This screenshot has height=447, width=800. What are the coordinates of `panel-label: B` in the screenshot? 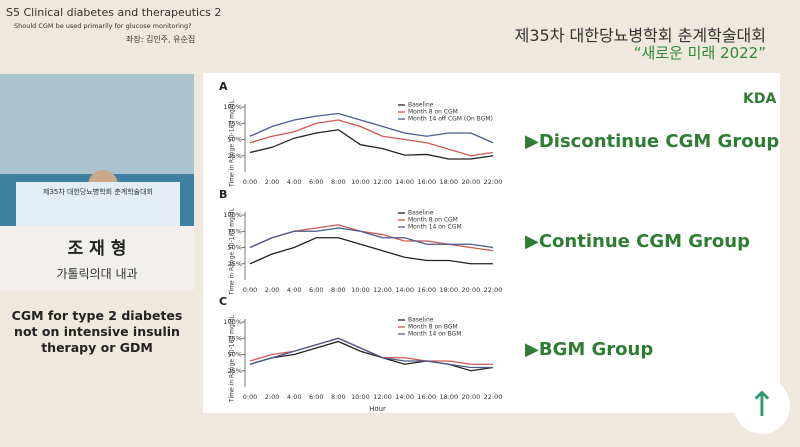 It's located at (223, 194).